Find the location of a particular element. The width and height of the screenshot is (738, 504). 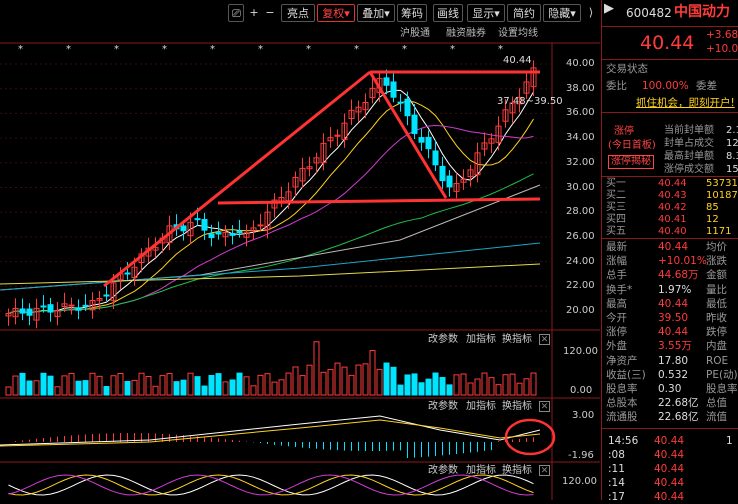

stat-label: 今开 is located at coordinates (616, 318).